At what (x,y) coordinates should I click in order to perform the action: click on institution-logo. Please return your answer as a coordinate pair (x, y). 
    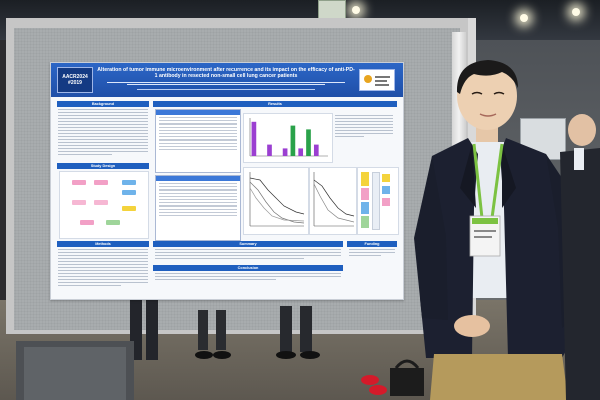
    Looking at the image, I should click on (377, 80).